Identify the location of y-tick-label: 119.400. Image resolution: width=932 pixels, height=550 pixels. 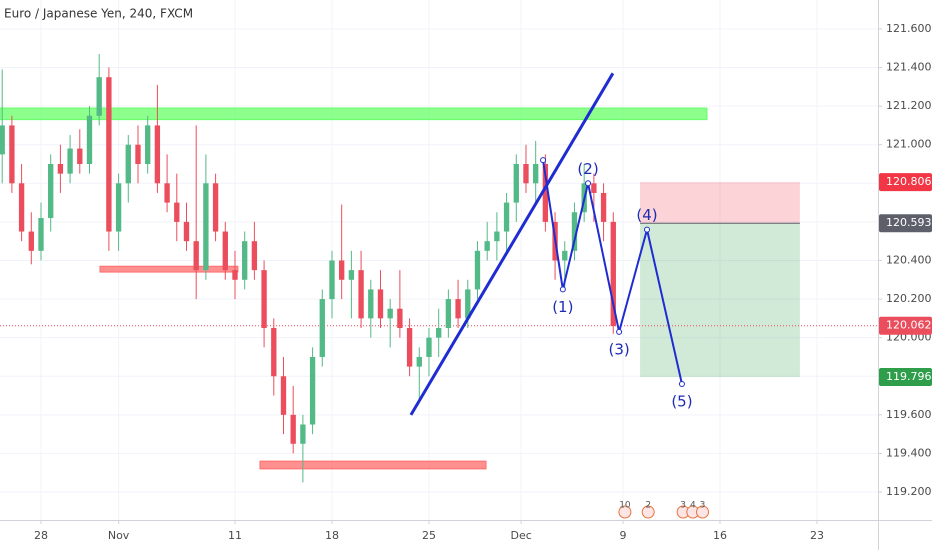
(909, 452).